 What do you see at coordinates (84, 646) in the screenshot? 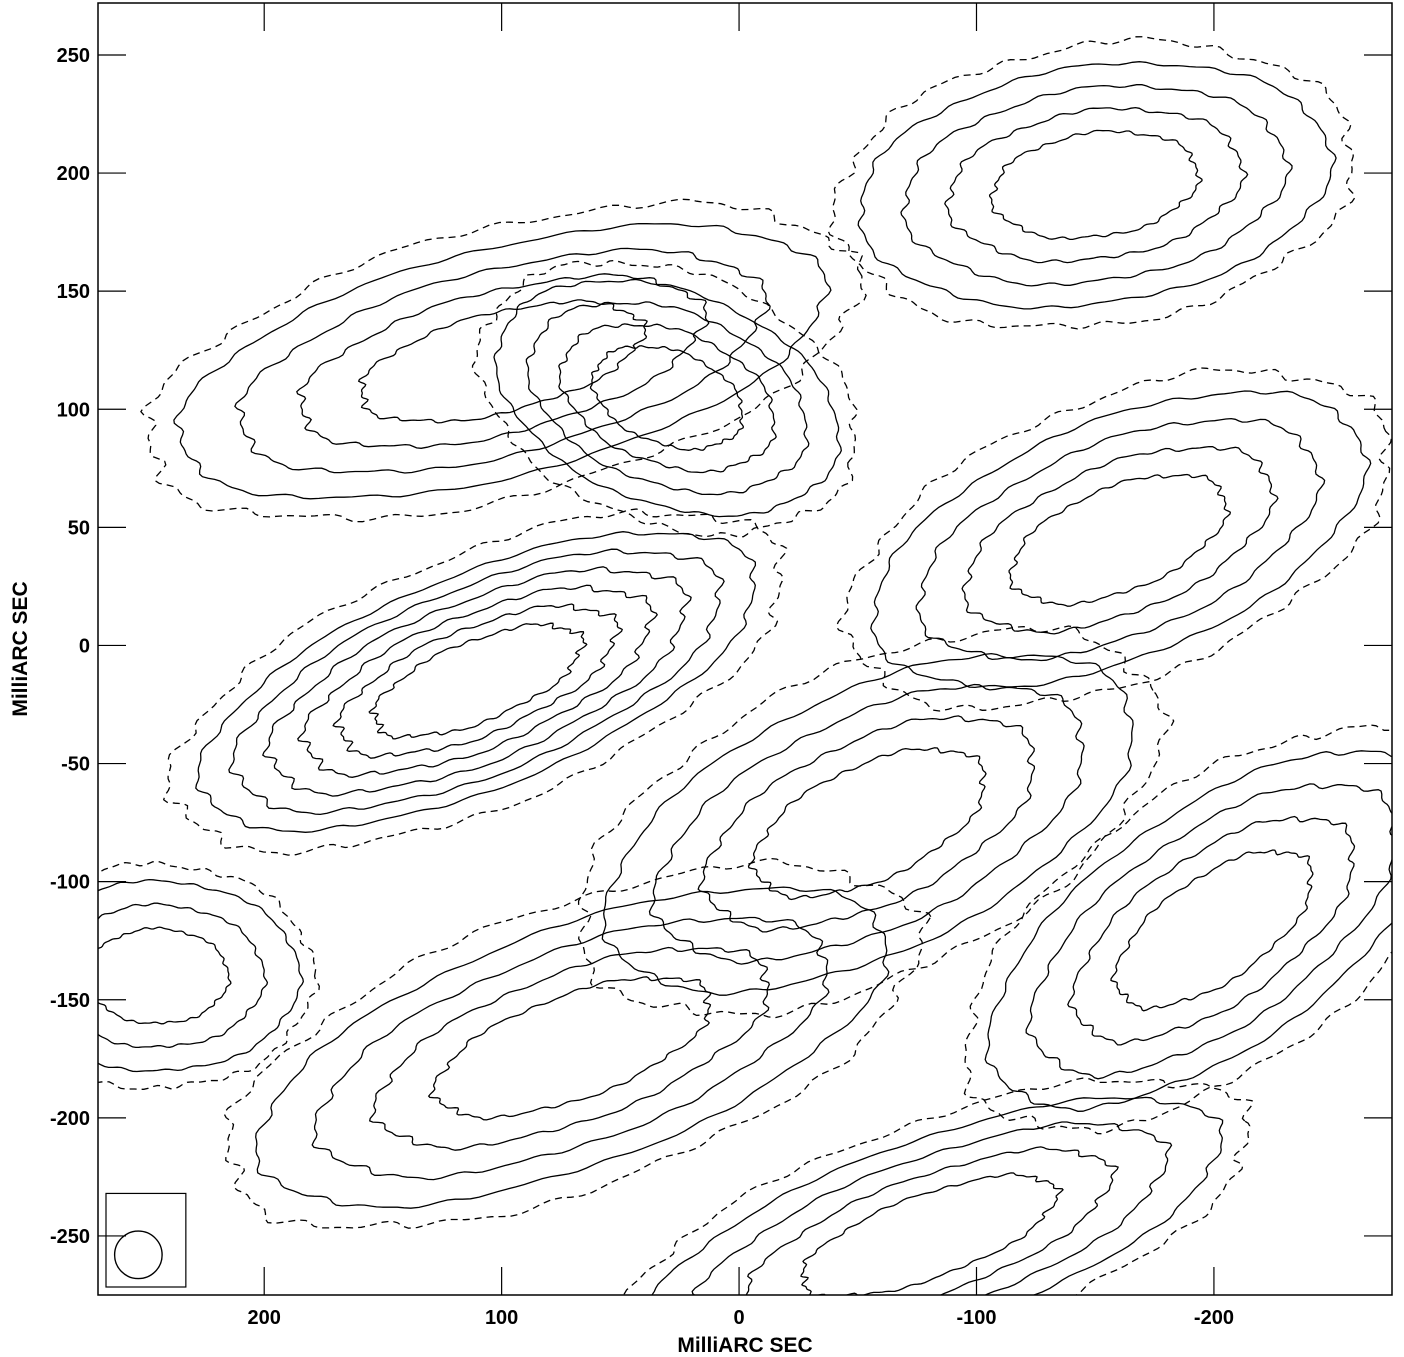
I see `y-tick-label: 0` at bounding box center [84, 646].